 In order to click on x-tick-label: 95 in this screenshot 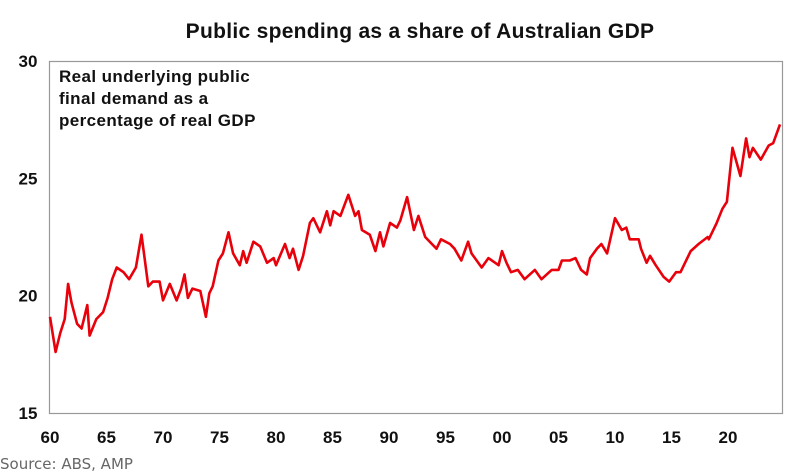, I will do `click(445, 437)`.